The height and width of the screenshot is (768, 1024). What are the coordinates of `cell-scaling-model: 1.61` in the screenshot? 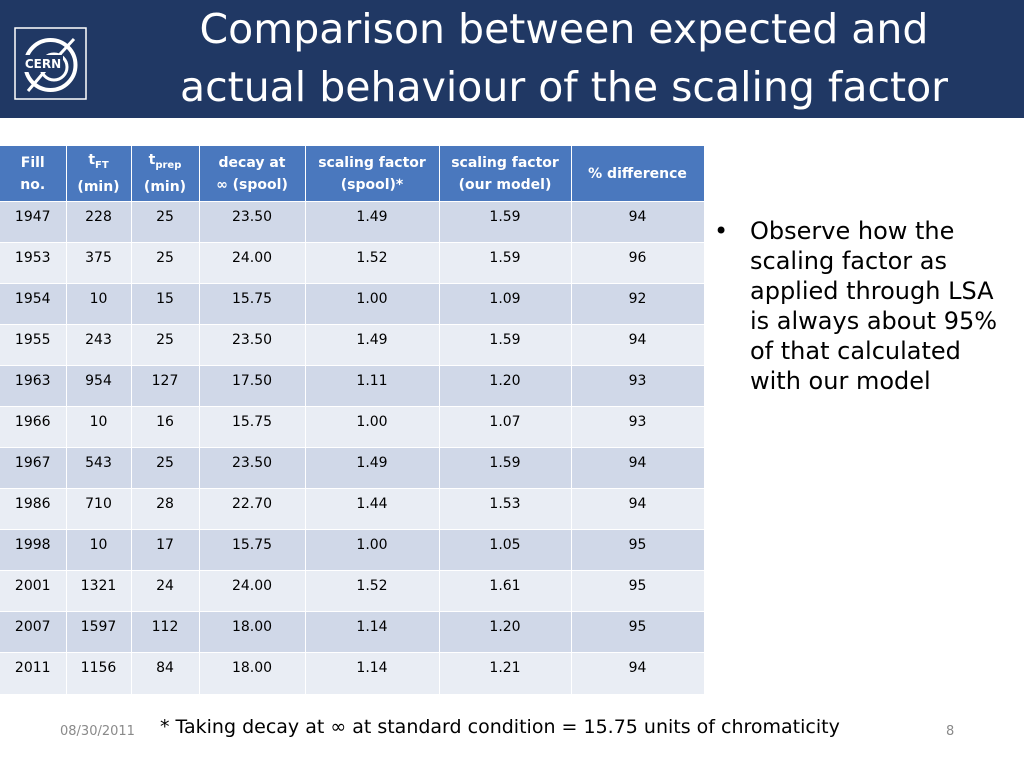 It's located at (505, 591).